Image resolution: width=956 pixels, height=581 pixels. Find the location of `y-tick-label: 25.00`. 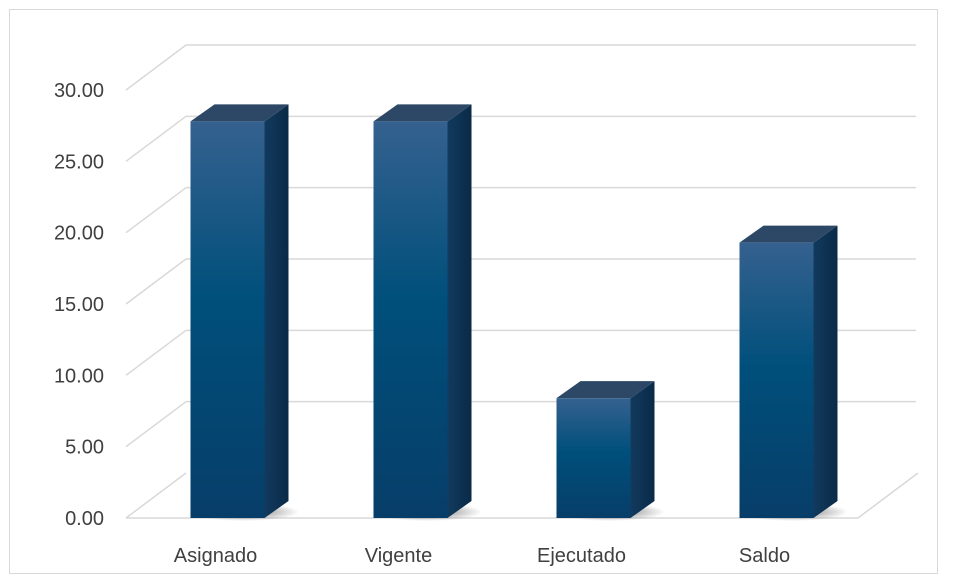

y-tick-label: 25.00 is located at coordinates (79, 162).